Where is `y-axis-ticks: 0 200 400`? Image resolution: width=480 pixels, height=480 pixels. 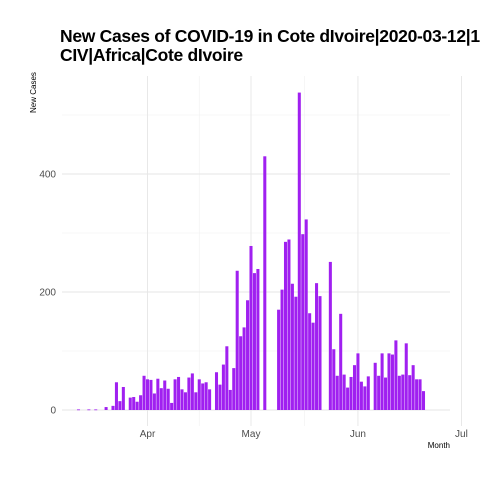
y-axis-ticks: 0 200 400 is located at coordinates (47, 293).